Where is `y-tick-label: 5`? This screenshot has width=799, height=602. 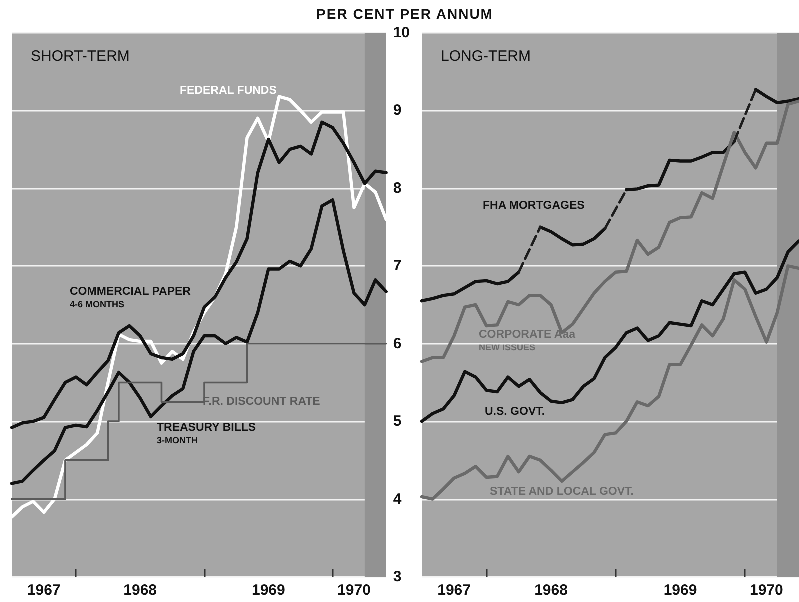 y-tick-label: 5 is located at coordinates (397, 421).